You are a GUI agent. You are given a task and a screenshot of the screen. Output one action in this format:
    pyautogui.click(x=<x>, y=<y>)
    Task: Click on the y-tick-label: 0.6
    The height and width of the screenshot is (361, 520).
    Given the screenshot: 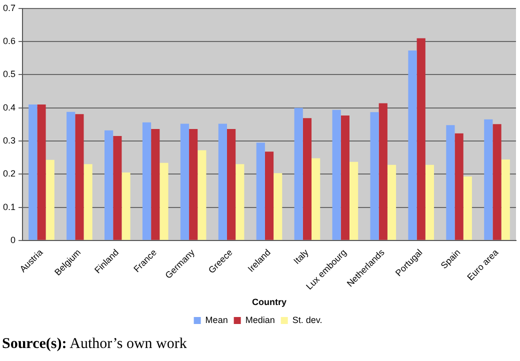 What is the action you would take?
    pyautogui.click(x=9, y=41)
    